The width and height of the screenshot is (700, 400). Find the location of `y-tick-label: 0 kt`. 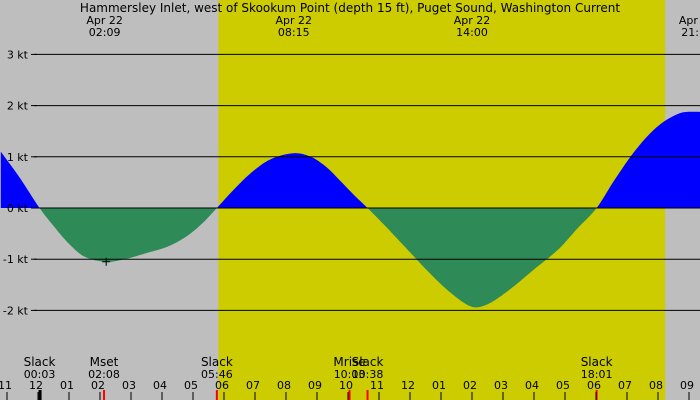

y-tick-label: 0 kt is located at coordinates (18, 208).